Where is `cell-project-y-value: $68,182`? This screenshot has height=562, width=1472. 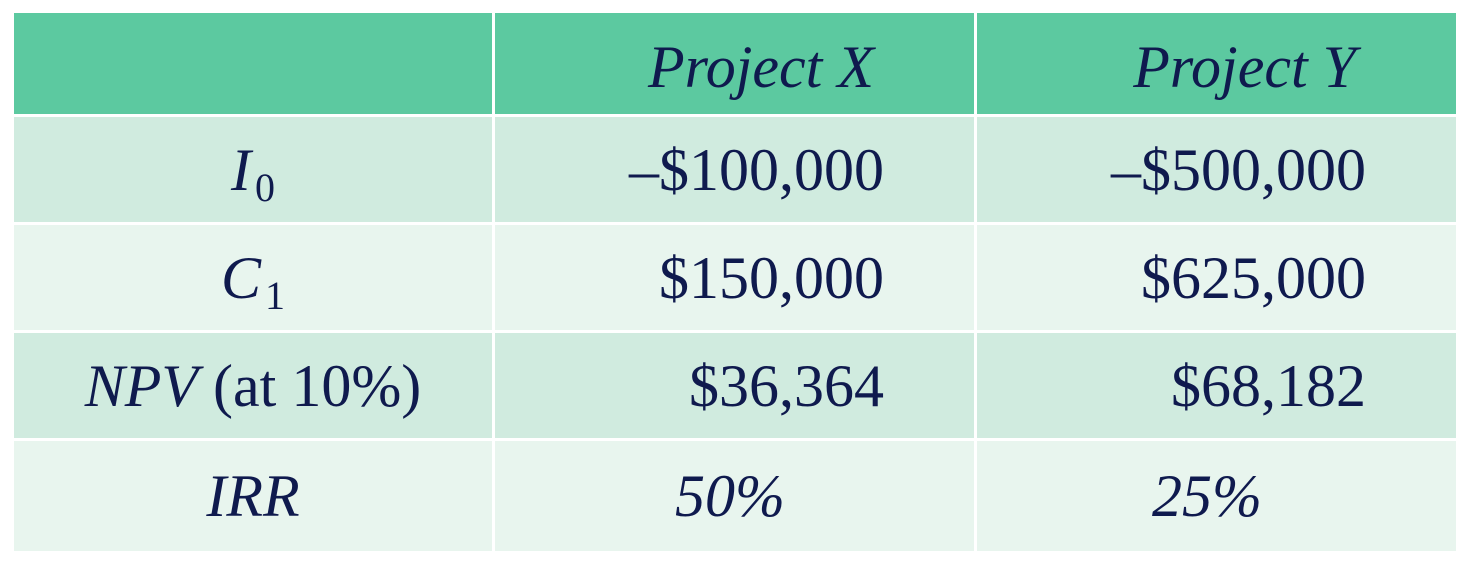 cell-project-y-value: $68,182 is located at coordinates (1268, 385).